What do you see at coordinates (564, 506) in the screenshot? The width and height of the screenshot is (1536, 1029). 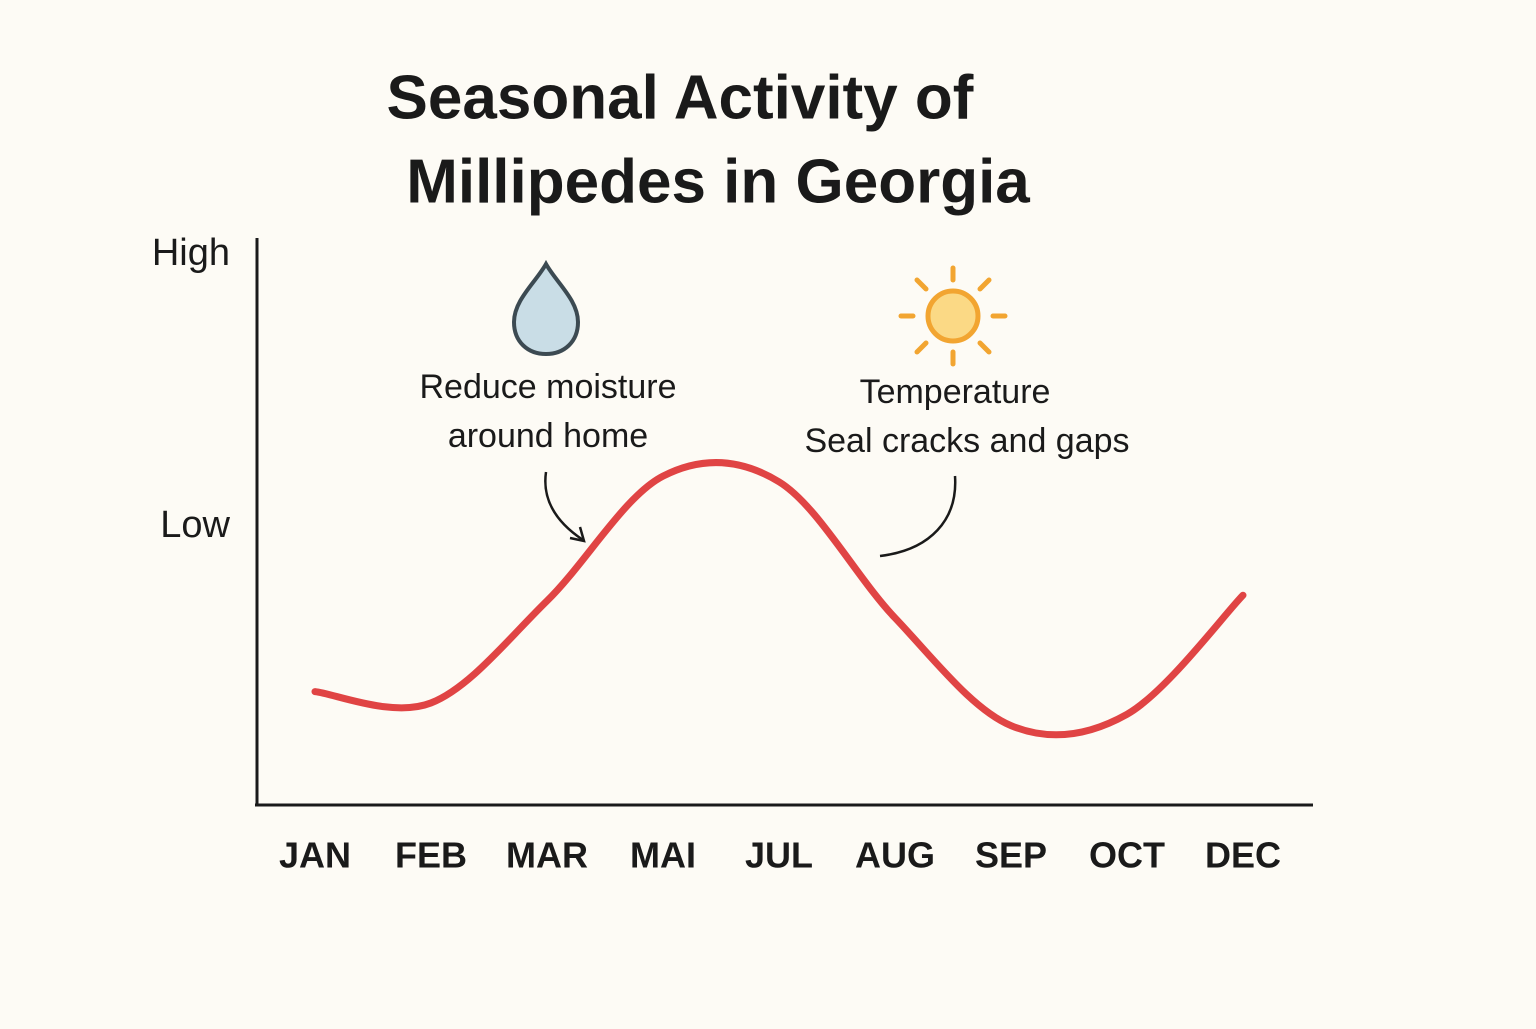 I see `annotation-arrow` at bounding box center [564, 506].